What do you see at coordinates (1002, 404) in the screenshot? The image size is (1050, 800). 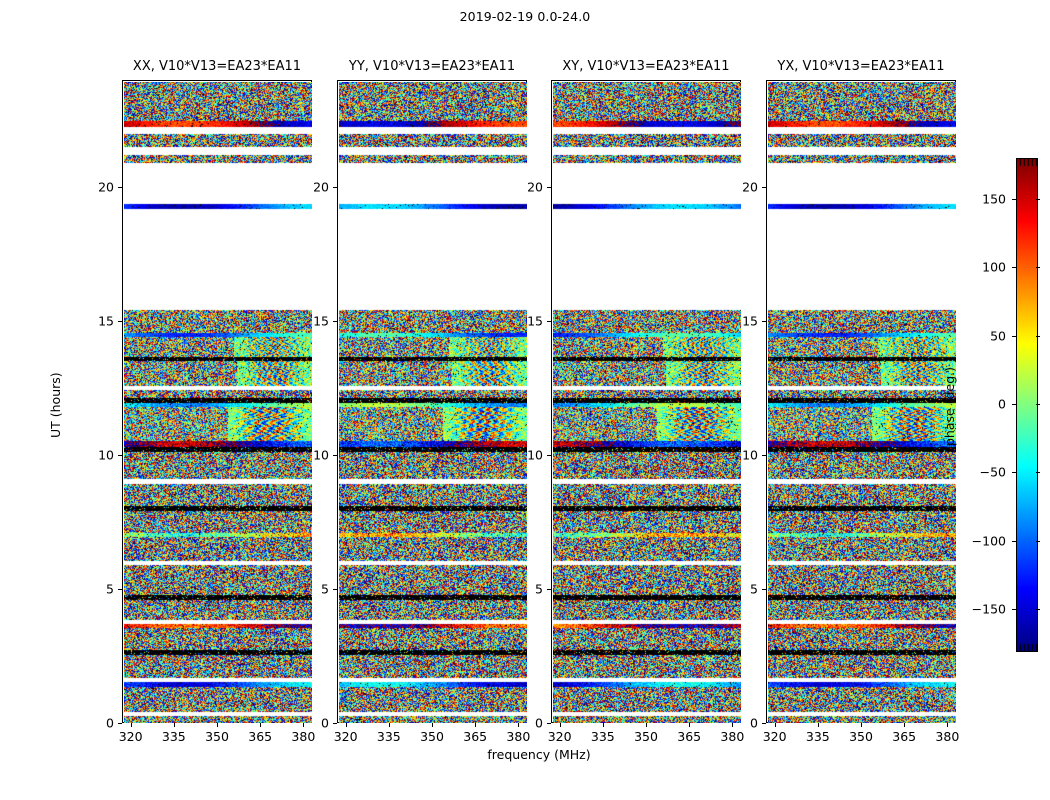 I see `colorbar-tick-label: 0` at bounding box center [1002, 404].